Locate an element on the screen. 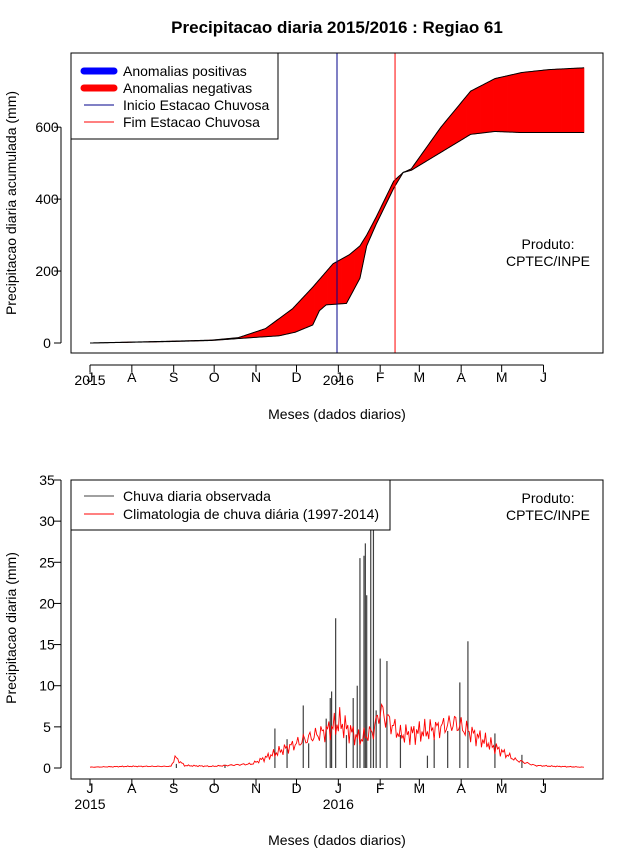 The image size is (640, 850). y-tick-label: 15 is located at coordinates (47, 645).